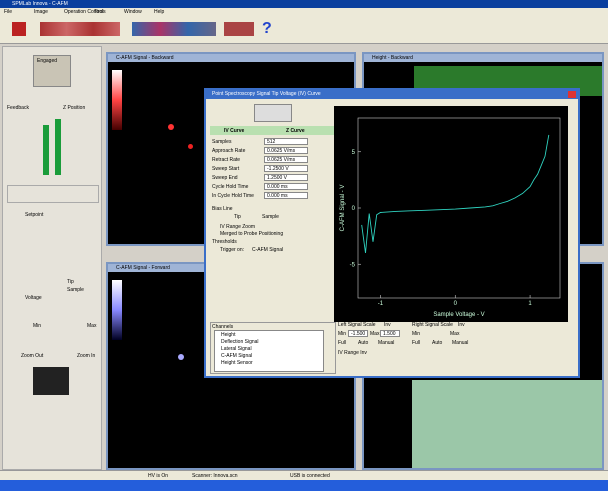  Describe the element at coordinates (40, 4) in the screenshot. I see `app-title: SPMLab Innova - C-AFM` at that location.